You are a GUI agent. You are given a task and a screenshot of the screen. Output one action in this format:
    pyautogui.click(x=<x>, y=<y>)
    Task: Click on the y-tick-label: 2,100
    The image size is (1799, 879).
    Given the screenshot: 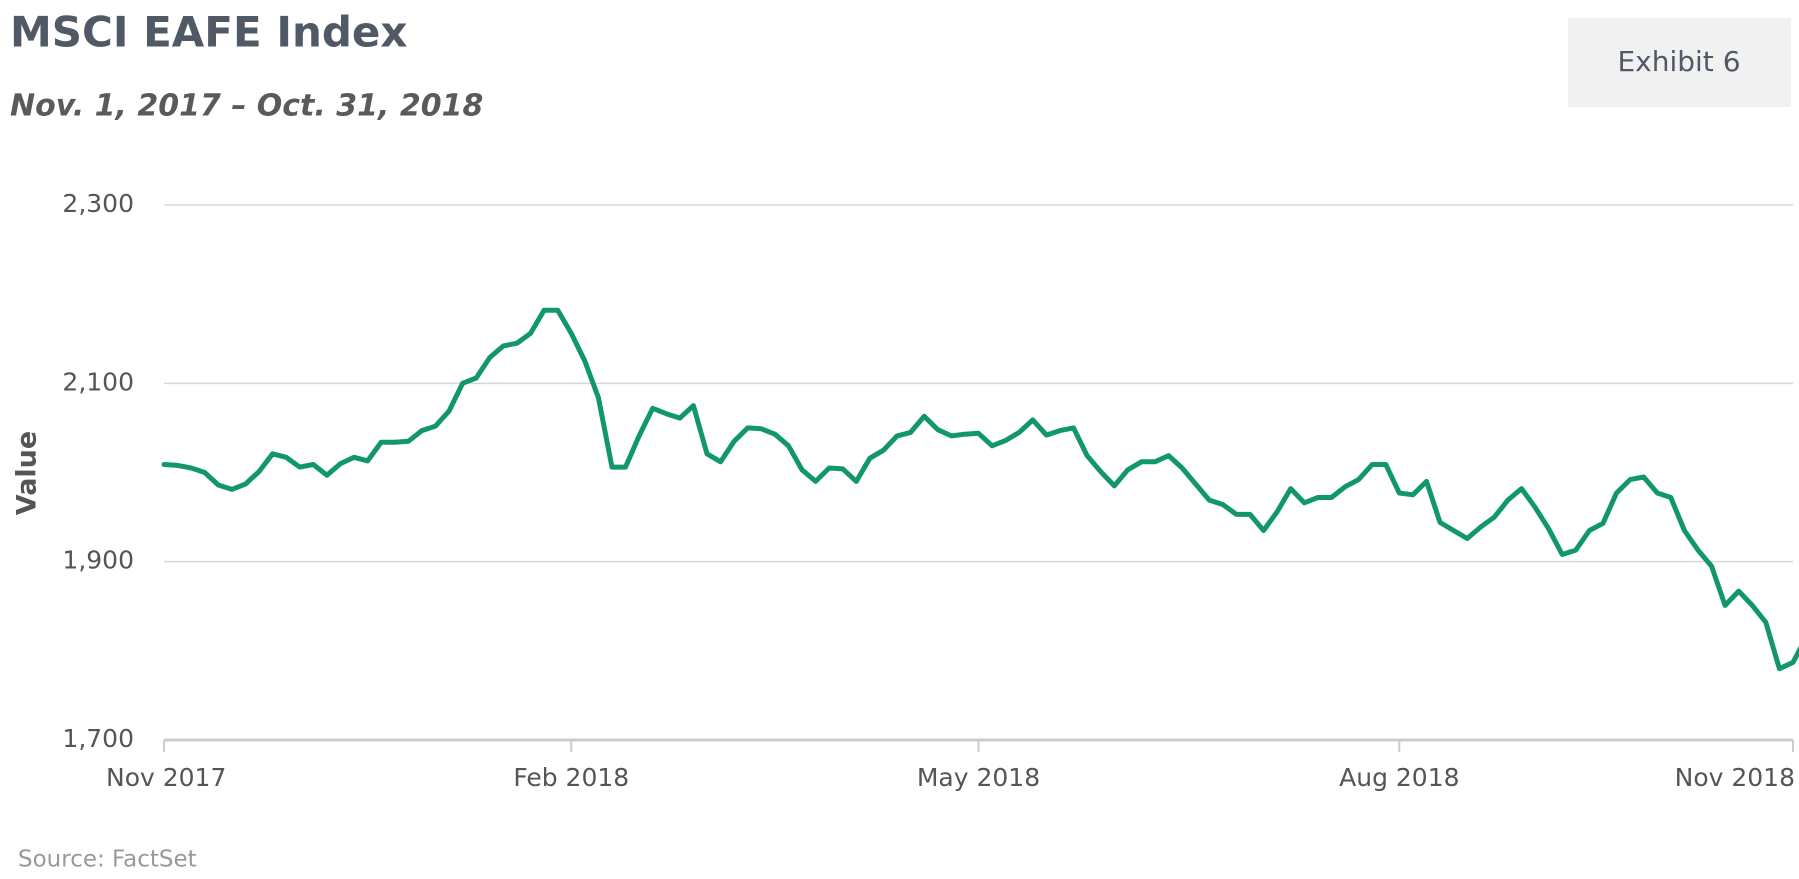 What is the action you would take?
    pyautogui.click(x=98, y=381)
    